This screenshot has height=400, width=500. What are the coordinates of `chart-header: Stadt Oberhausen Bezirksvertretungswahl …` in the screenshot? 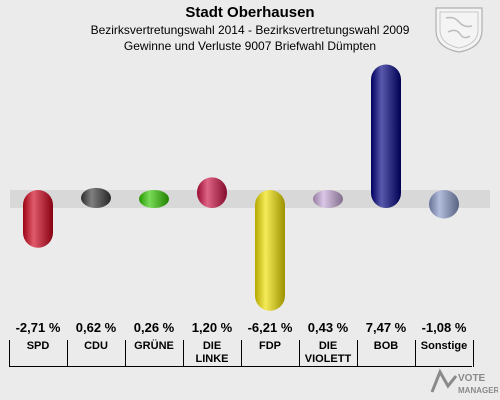 It's located at (250, 29).